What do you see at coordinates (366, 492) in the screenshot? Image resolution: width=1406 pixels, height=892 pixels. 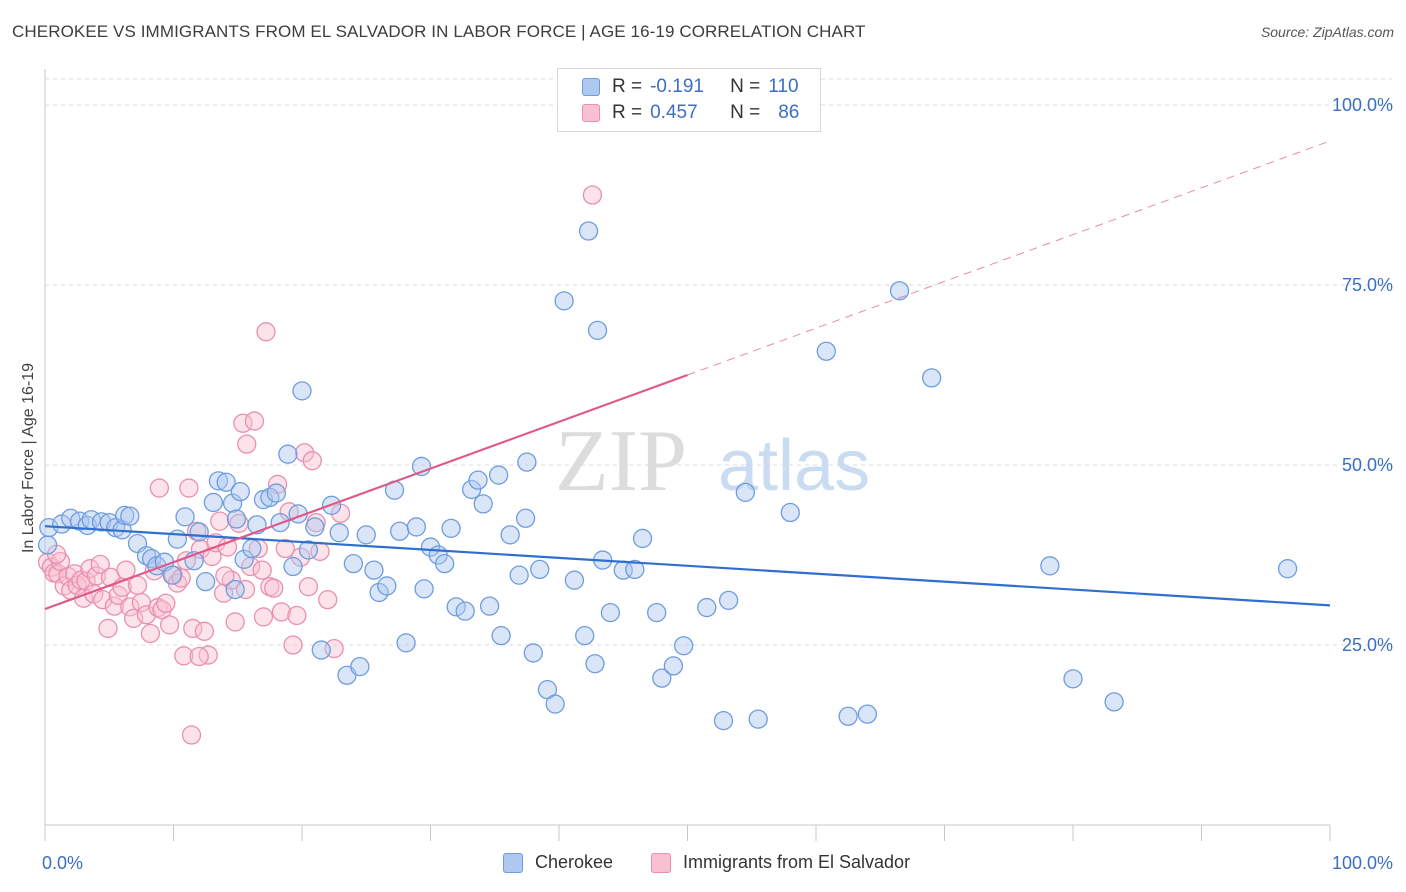 I see `trend-line-el-salvador` at bounding box center [366, 492].